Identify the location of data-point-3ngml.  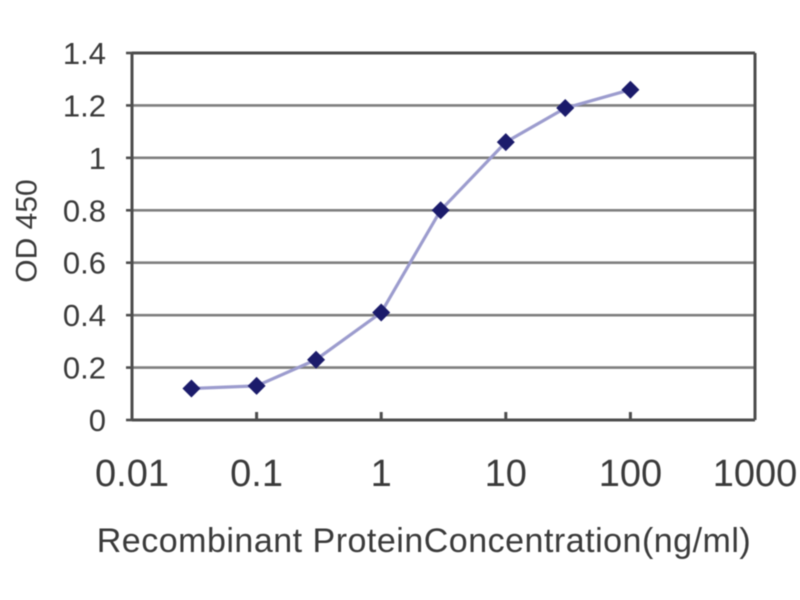
(440, 210).